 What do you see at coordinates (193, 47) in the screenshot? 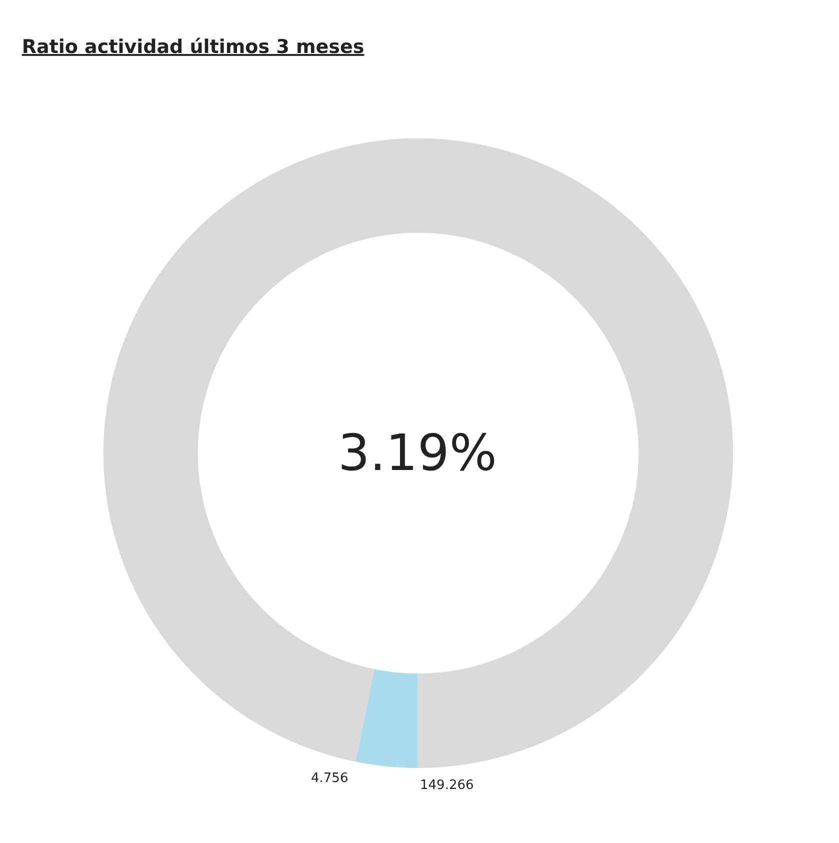
I see `chart-title: Ratio actividad últimos 3 meses` at bounding box center [193, 47].